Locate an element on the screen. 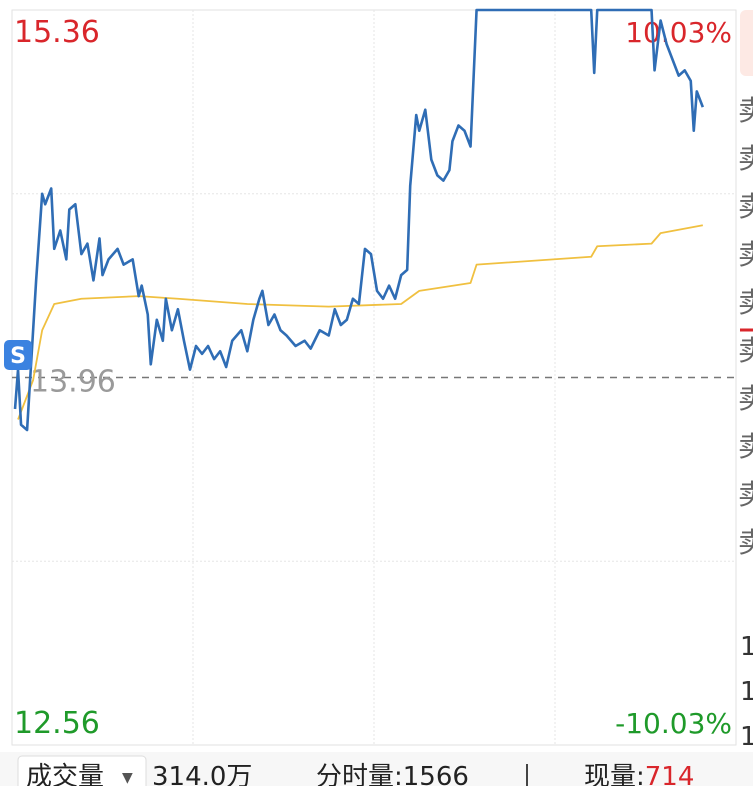 The height and width of the screenshot is (786, 753). current-volume-label: 现量: is located at coordinates (614, 774).